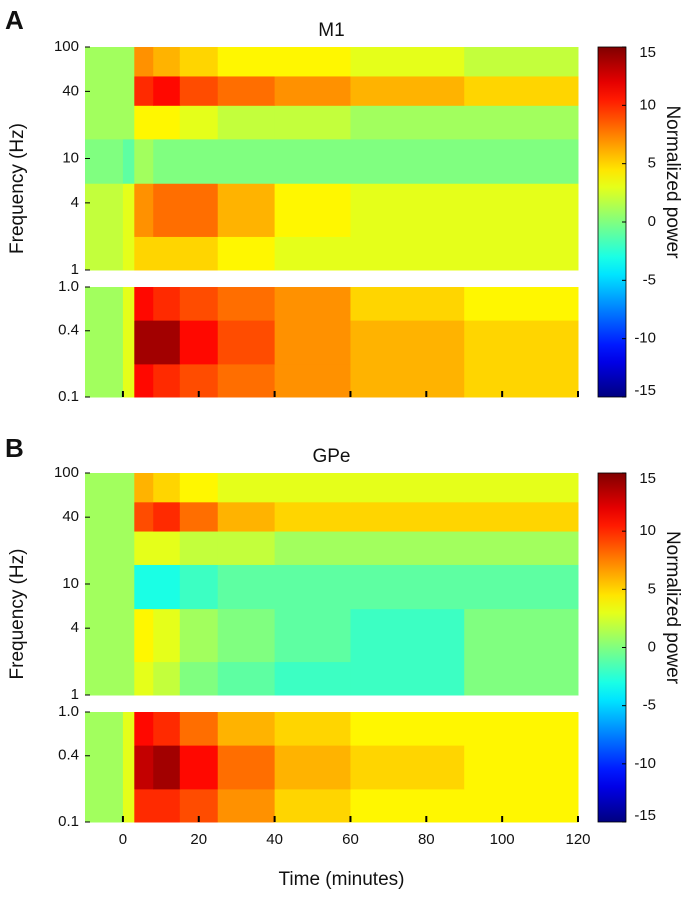  What do you see at coordinates (274, 839) in the screenshot?
I see `x-tick-label: 40` at bounding box center [274, 839].